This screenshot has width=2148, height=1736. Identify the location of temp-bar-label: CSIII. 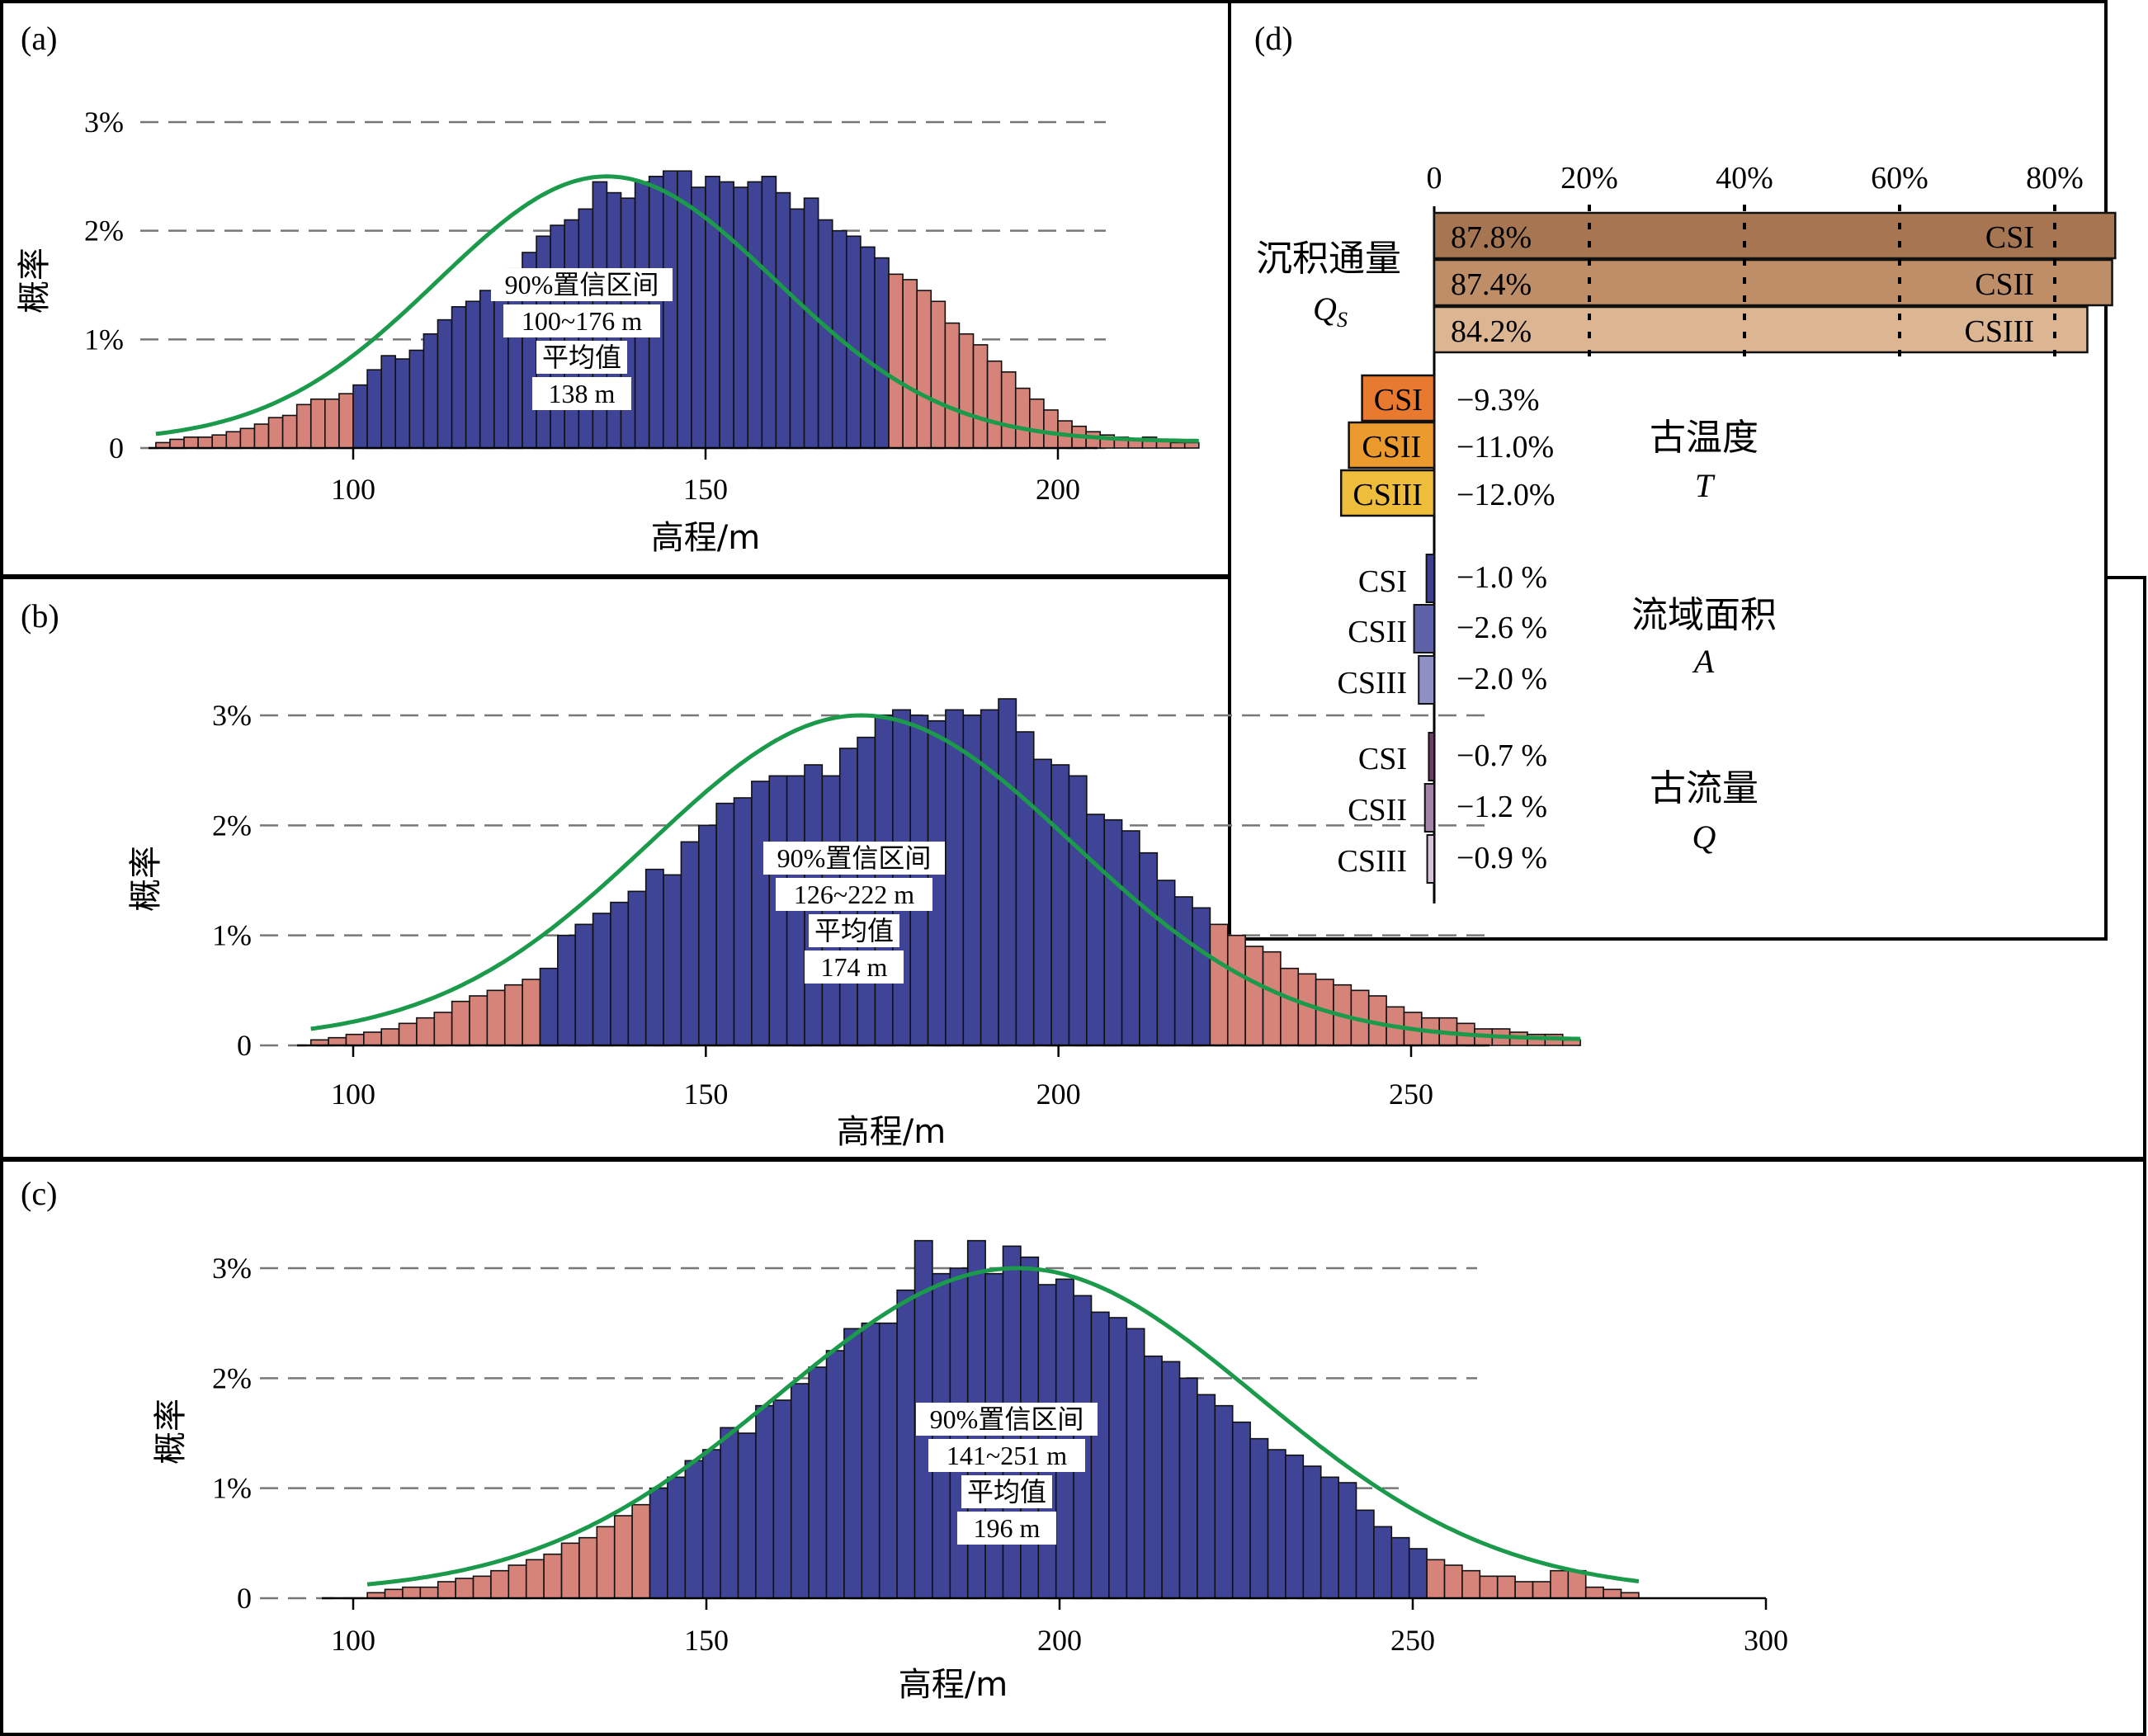
(1387, 495).